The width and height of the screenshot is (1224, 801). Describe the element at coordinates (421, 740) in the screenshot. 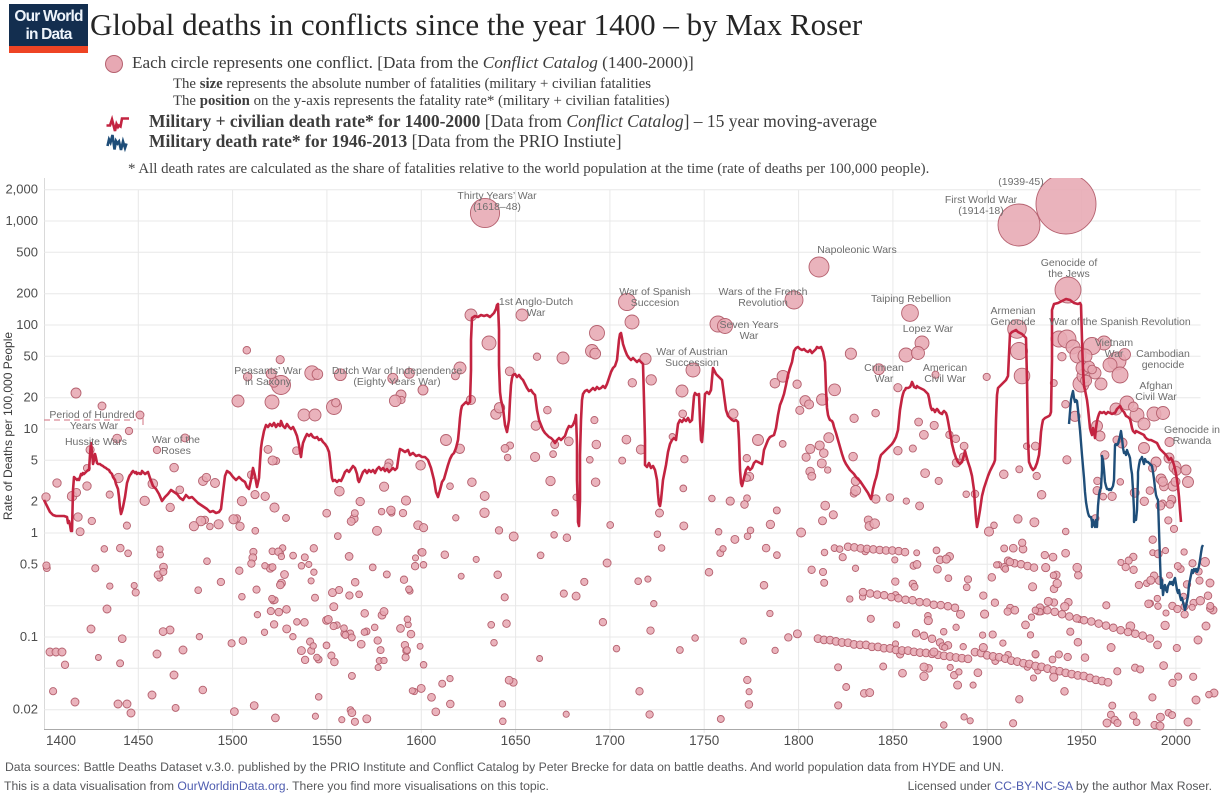

I see `svg-text: 1600` at that location.